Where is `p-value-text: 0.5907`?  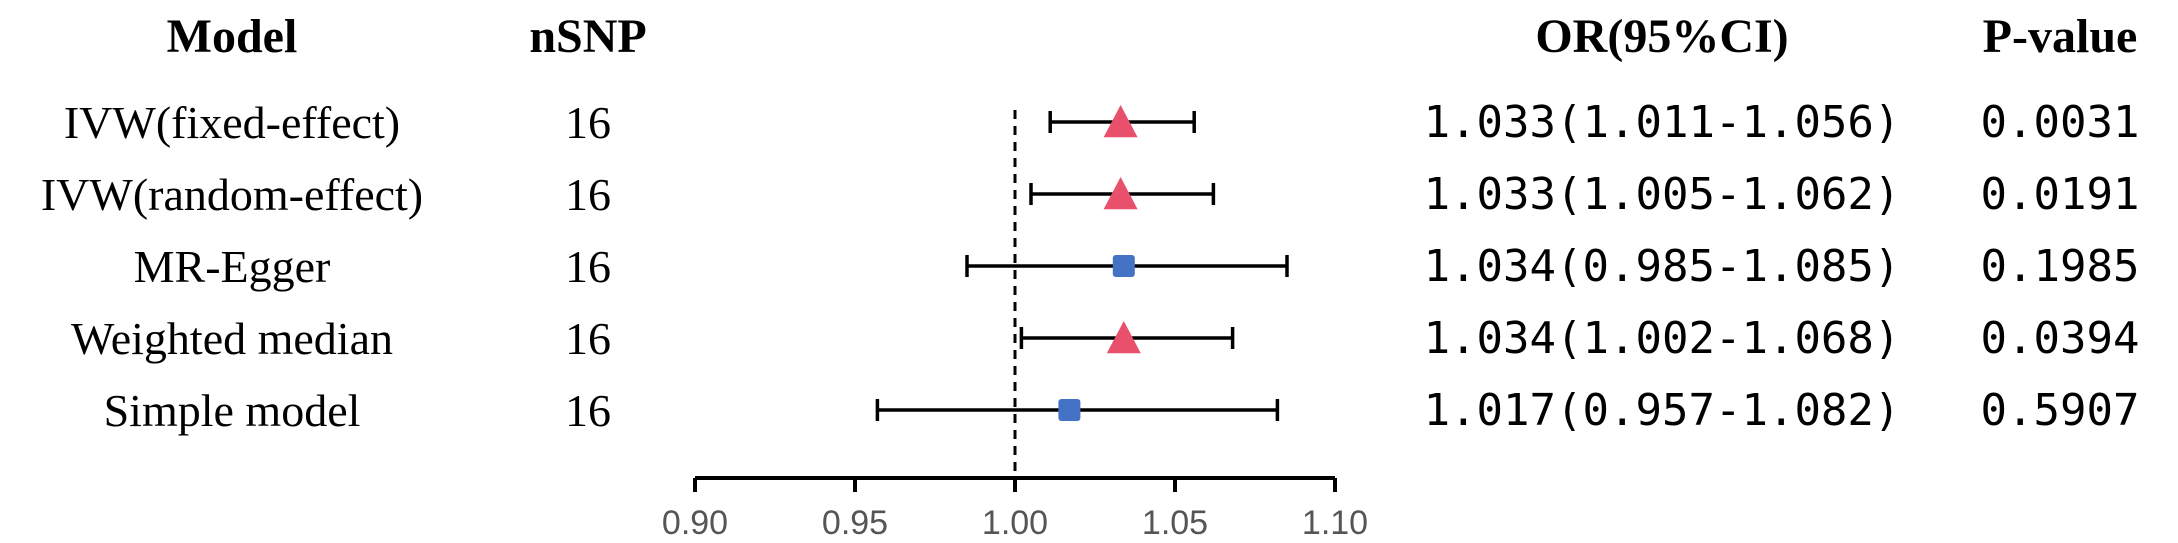
p-value-text: 0.5907 is located at coordinates (2060, 410).